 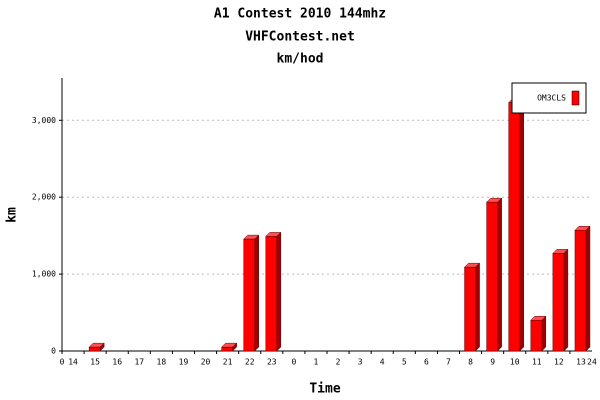 I want to click on x-tick-label: 7, so click(x=448, y=362).